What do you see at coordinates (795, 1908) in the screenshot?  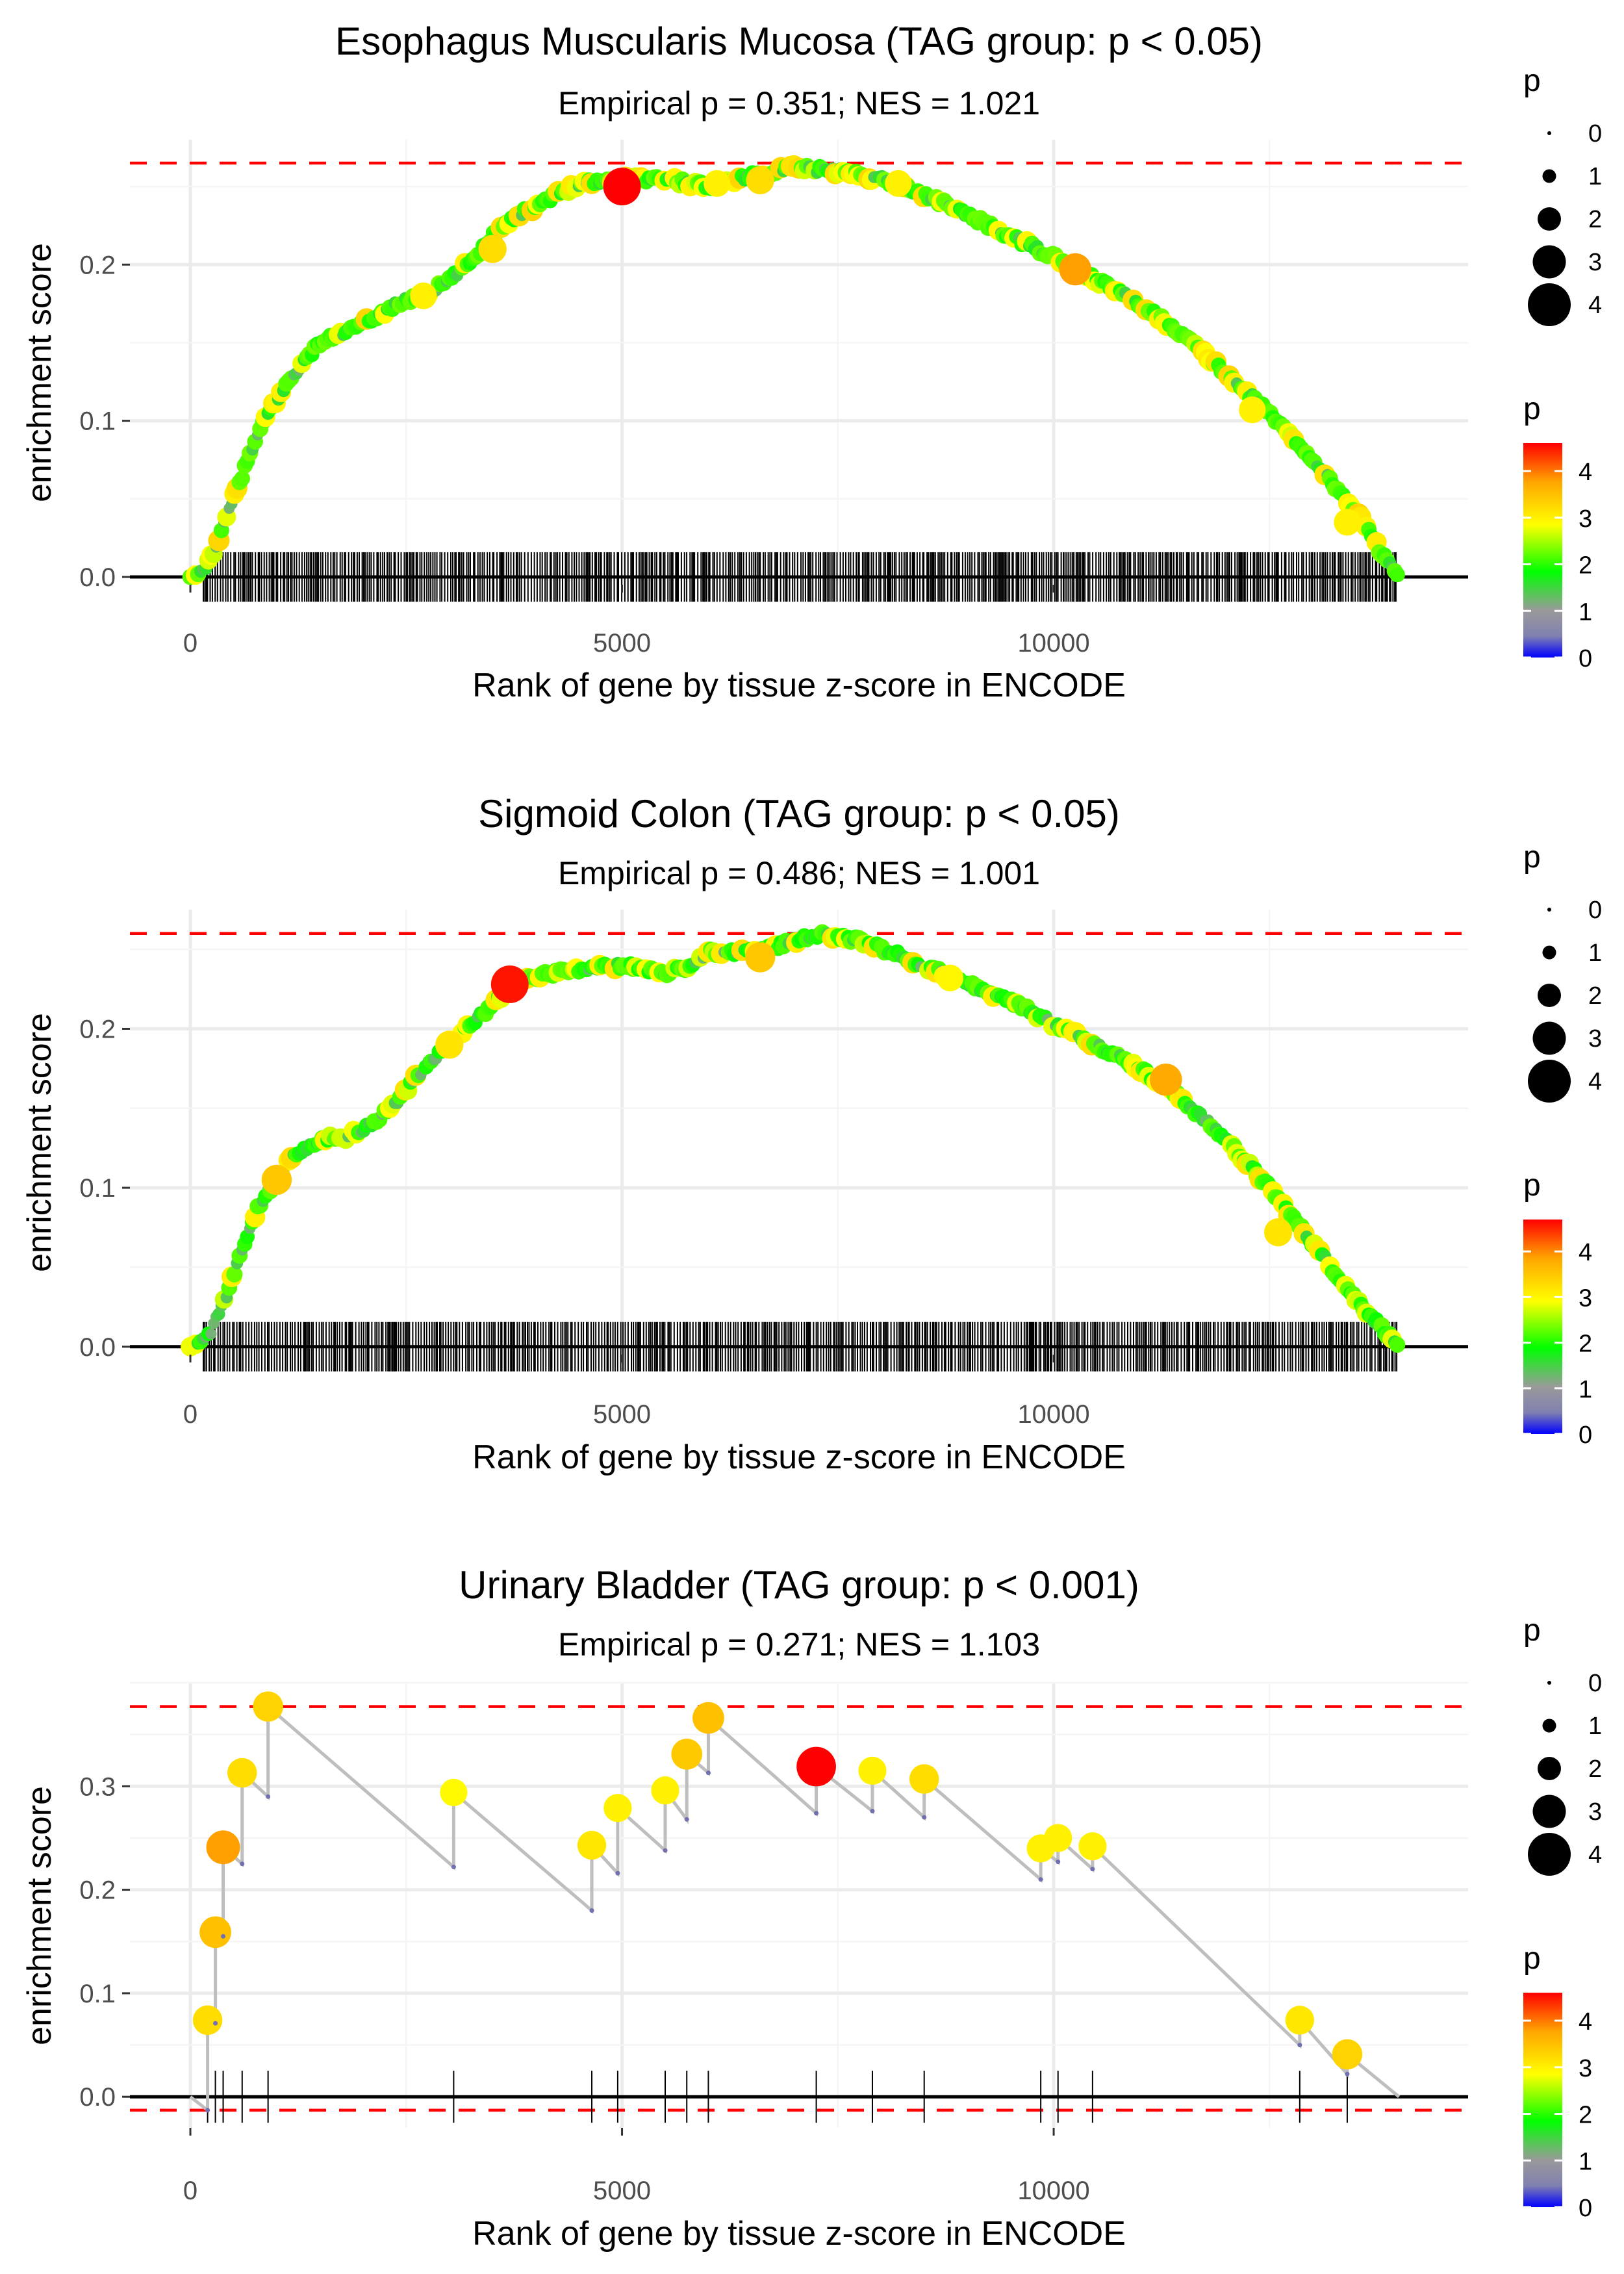 I see `es-running-line` at bounding box center [795, 1908].